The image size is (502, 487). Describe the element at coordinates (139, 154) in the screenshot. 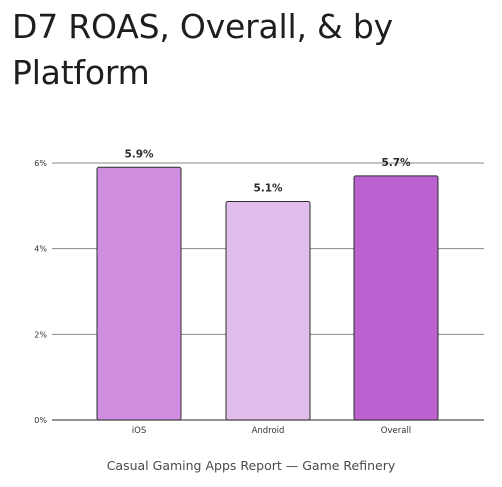

I see `data-label: 5.9%` at that location.